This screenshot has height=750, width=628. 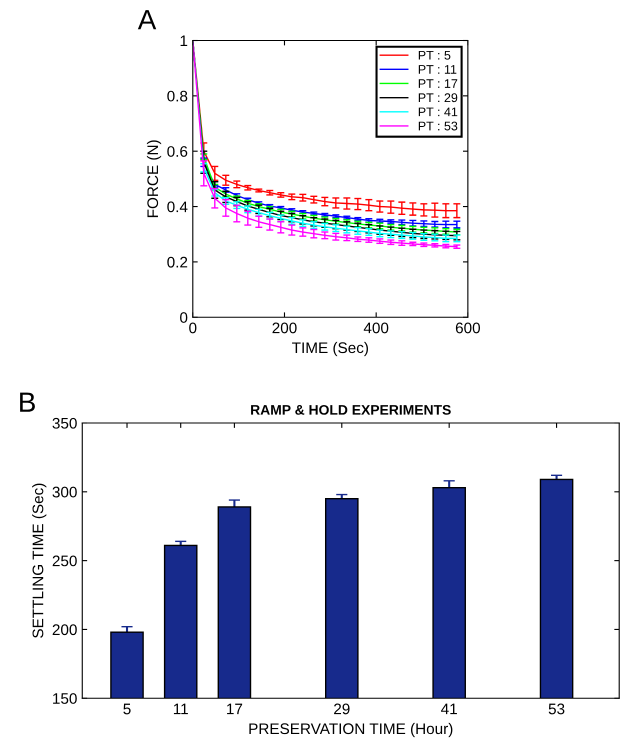 I want to click on y-tick-label: 0, so click(x=184, y=317).